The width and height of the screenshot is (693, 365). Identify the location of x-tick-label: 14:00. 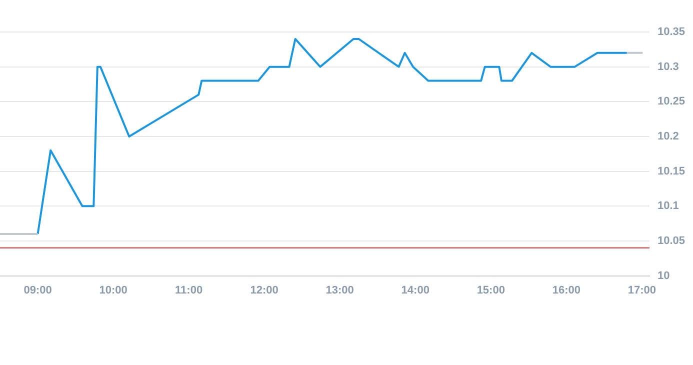
(415, 290).